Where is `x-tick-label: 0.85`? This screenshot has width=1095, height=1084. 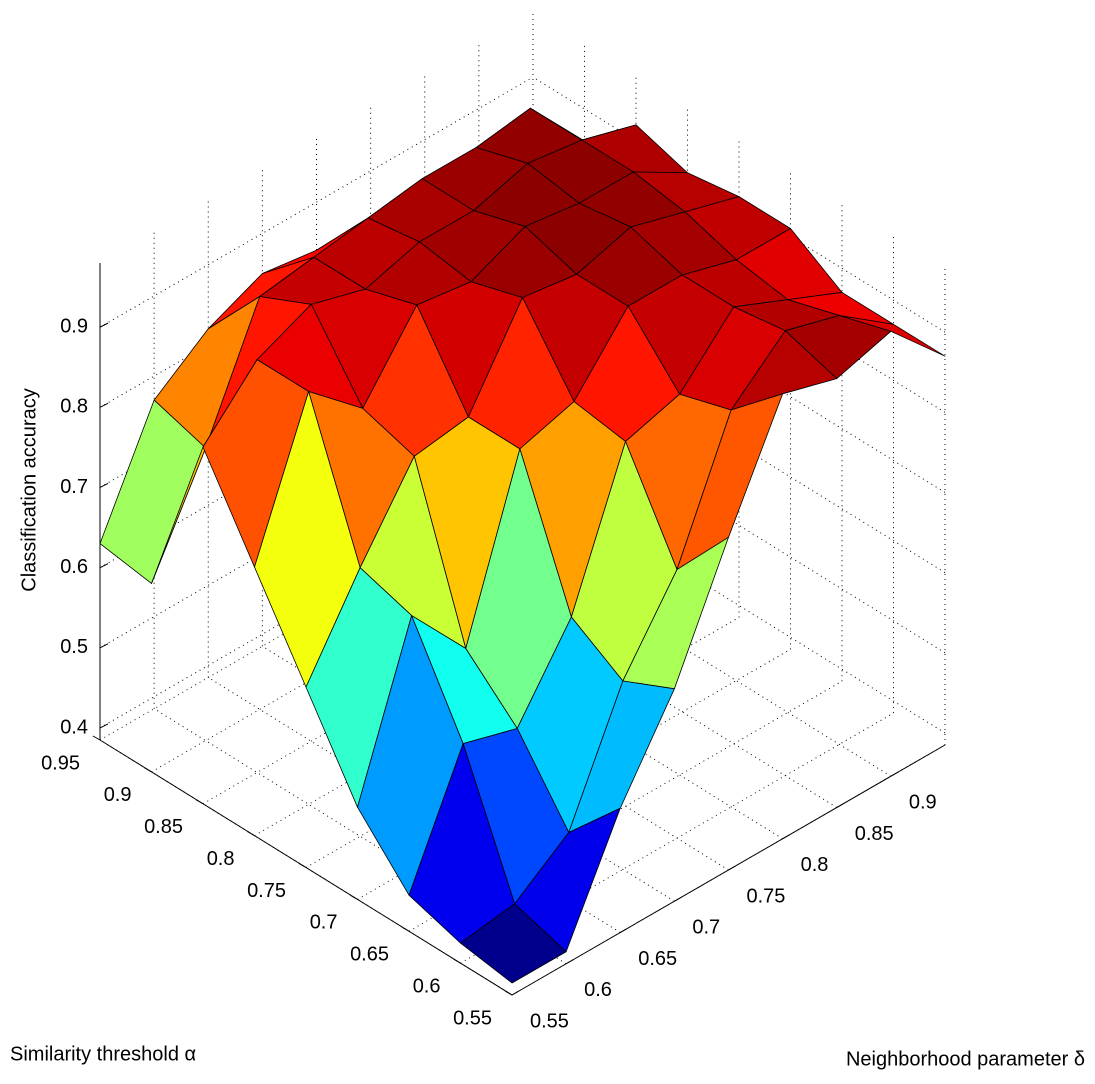
x-tick-label: 0.85 is located at coordinates (163, 827).